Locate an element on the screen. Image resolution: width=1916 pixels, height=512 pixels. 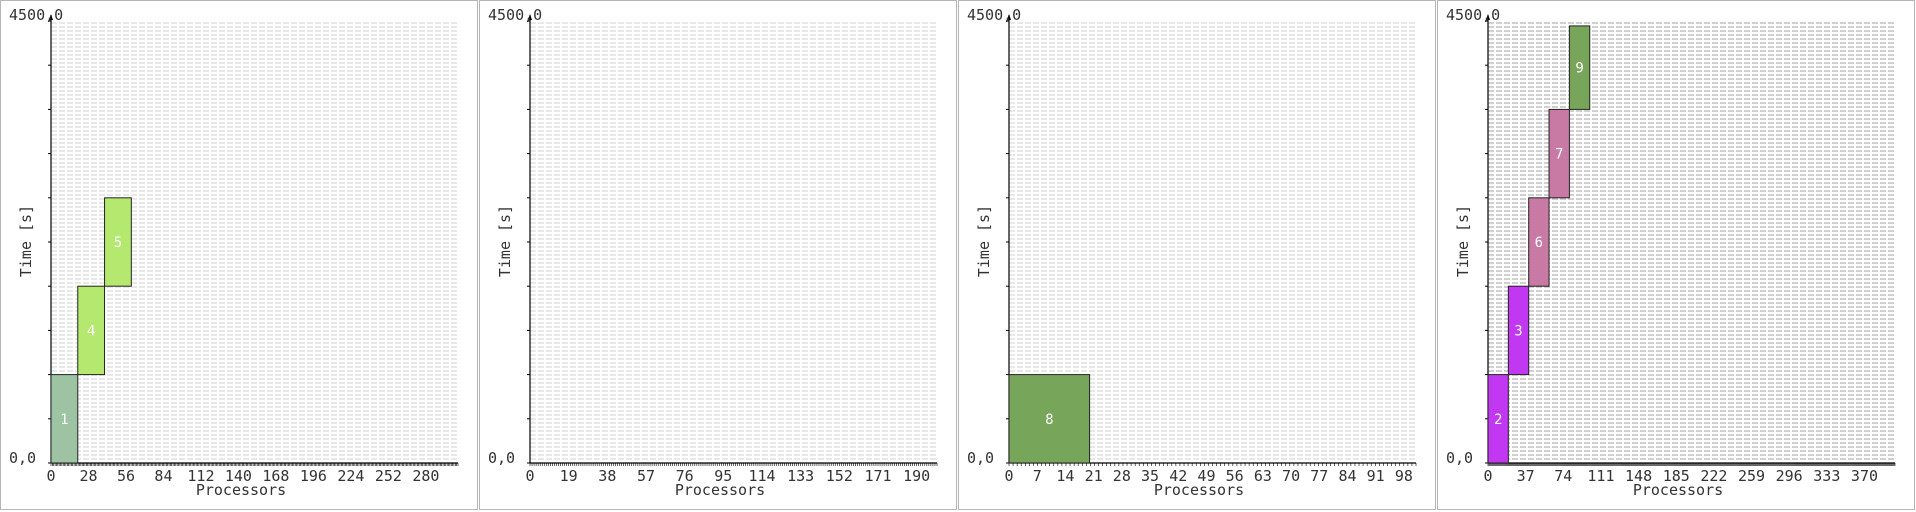
x-tick-label: 42 is located at coordinates (1178, 476).